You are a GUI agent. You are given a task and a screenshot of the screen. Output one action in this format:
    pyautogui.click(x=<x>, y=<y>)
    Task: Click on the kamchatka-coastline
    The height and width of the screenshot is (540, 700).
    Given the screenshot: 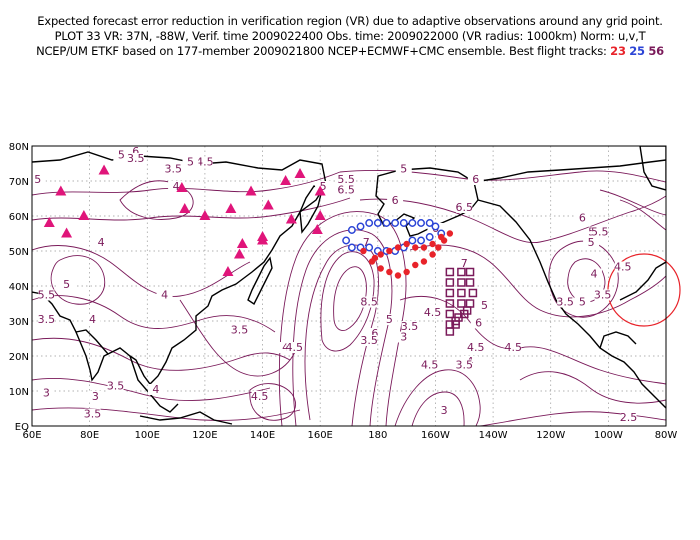 What is the action you would take?
    pyautogui.click(x=311, y=209)
    